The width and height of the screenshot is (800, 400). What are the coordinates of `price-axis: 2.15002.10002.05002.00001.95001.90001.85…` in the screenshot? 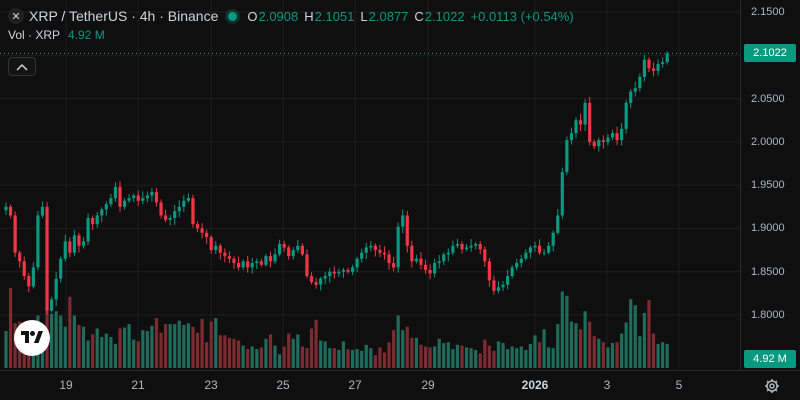 It's located at (770, 185).